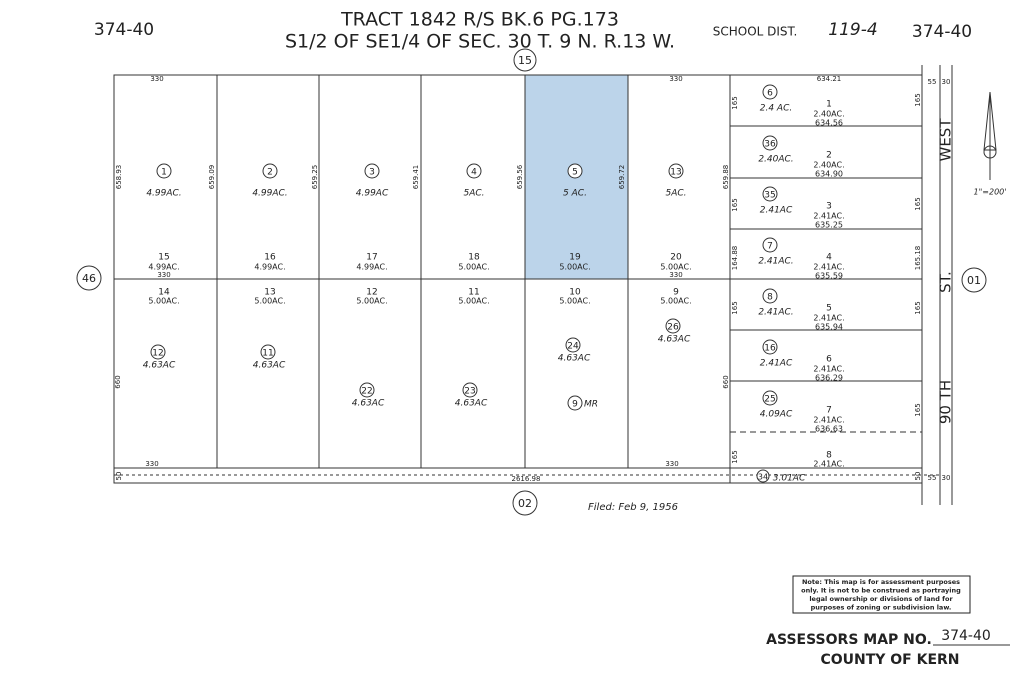 The height and width of the screenshot is (683, 1024). Describe the element at coordinates (474, 173) in the screenshot. I see `parcel-number: 4` at that location.